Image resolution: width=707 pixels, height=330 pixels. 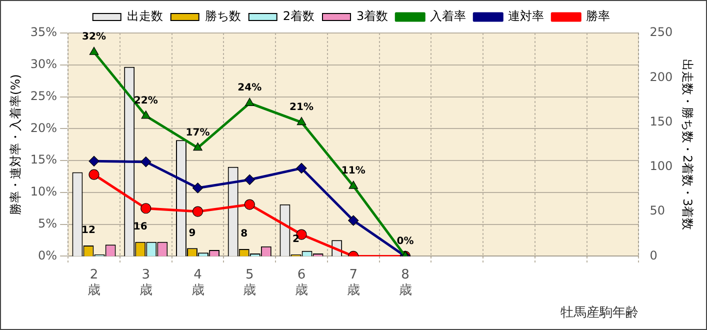 What do you see at coordinates (94, 282) in the screenshot?
I see `x-tick-label: 2歳` at bounding box center [94, 282].